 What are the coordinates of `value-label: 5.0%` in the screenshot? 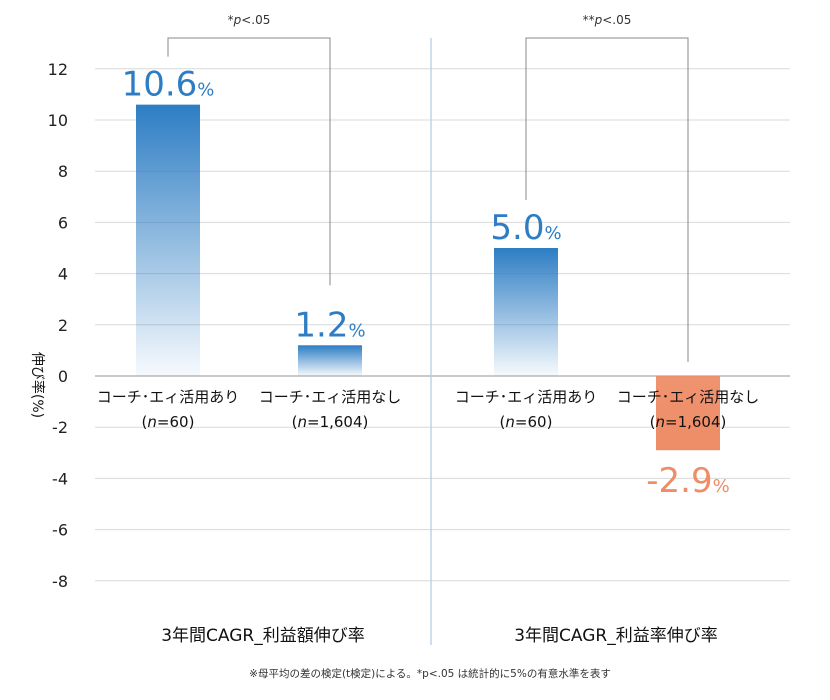 It's located at (525, 228).